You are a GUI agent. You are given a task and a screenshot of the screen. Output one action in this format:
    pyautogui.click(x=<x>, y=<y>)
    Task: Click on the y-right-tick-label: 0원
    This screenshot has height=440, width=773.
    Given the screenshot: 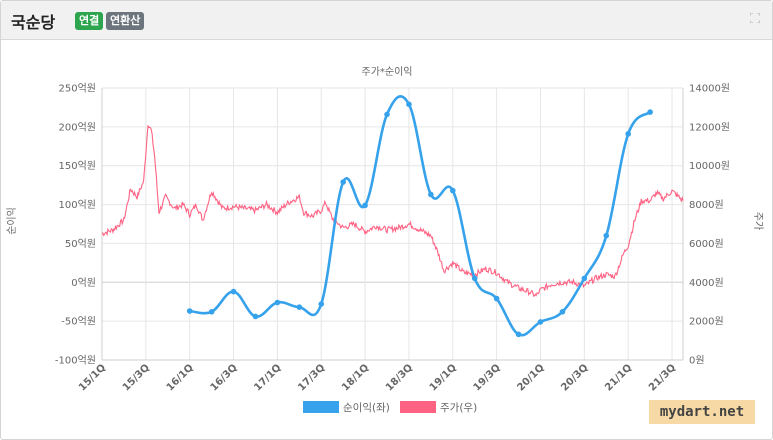 What is the action you would take?
    pyautogui.click(x=697, y=361)
    